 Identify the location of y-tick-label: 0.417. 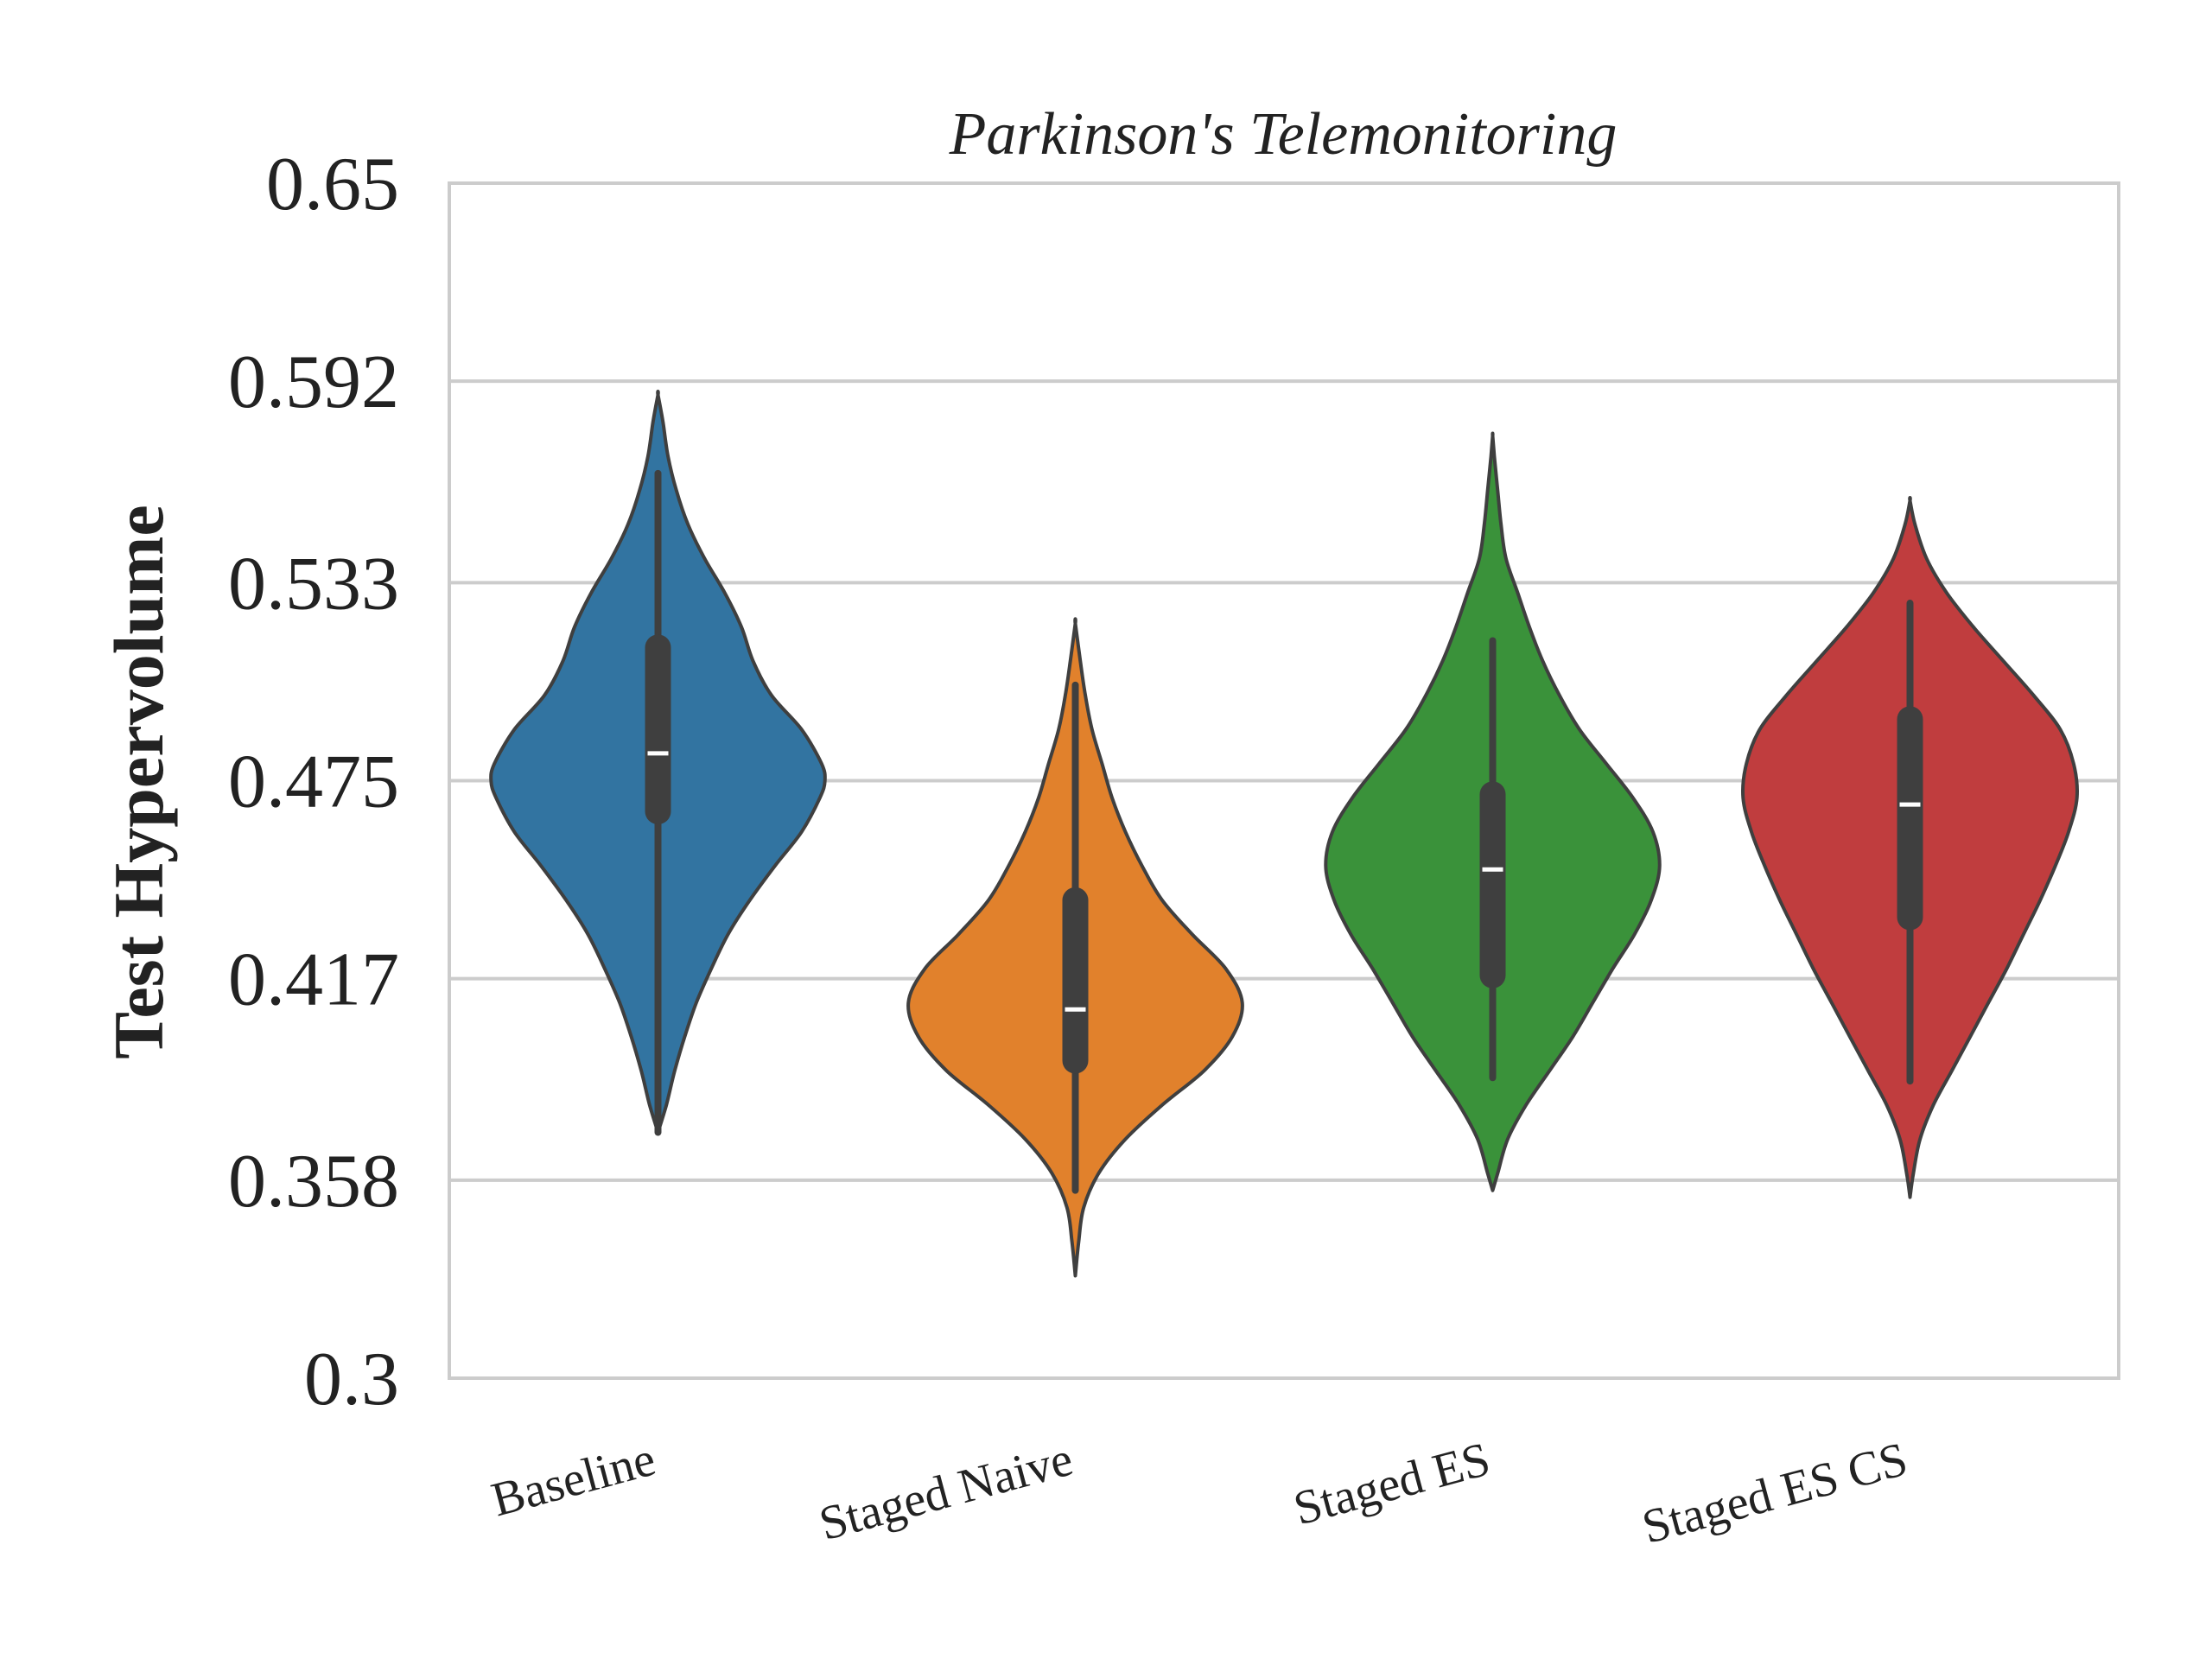
(313, 980).